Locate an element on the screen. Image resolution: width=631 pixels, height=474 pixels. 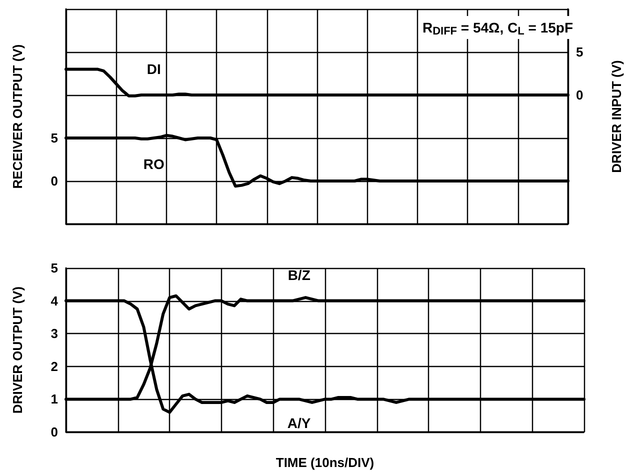
y2-tick-label: 5 is located at coordinates (580, 52).